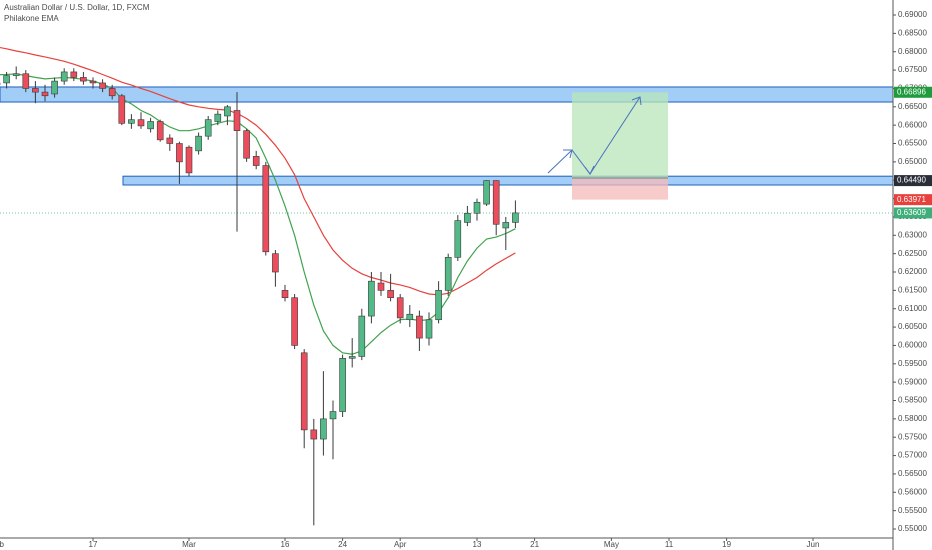 Image resolution: width=932 pixels, height=550 pixels. I want to click on x-tick-label: 16, so click(285, 544).